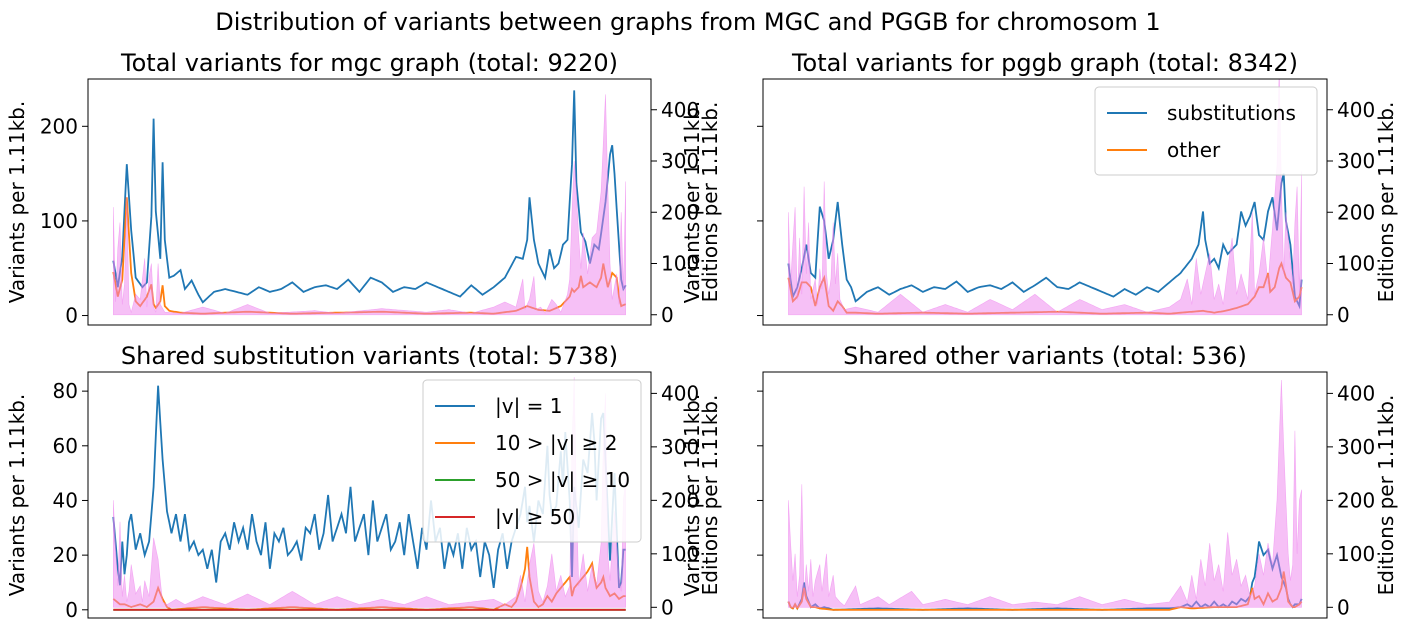 The height and width of the screenshot is (629, 1415). Describe the element at coordinates (535, 517) in the screenshot. I see `legend-label: |v| ≥ 50` at that location.